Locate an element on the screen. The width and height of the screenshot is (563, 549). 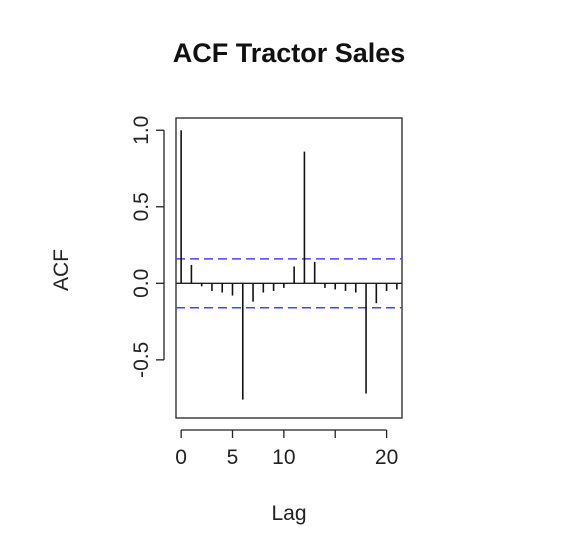
y-tick-label: 0.0 is located at coordinates (141, 283).